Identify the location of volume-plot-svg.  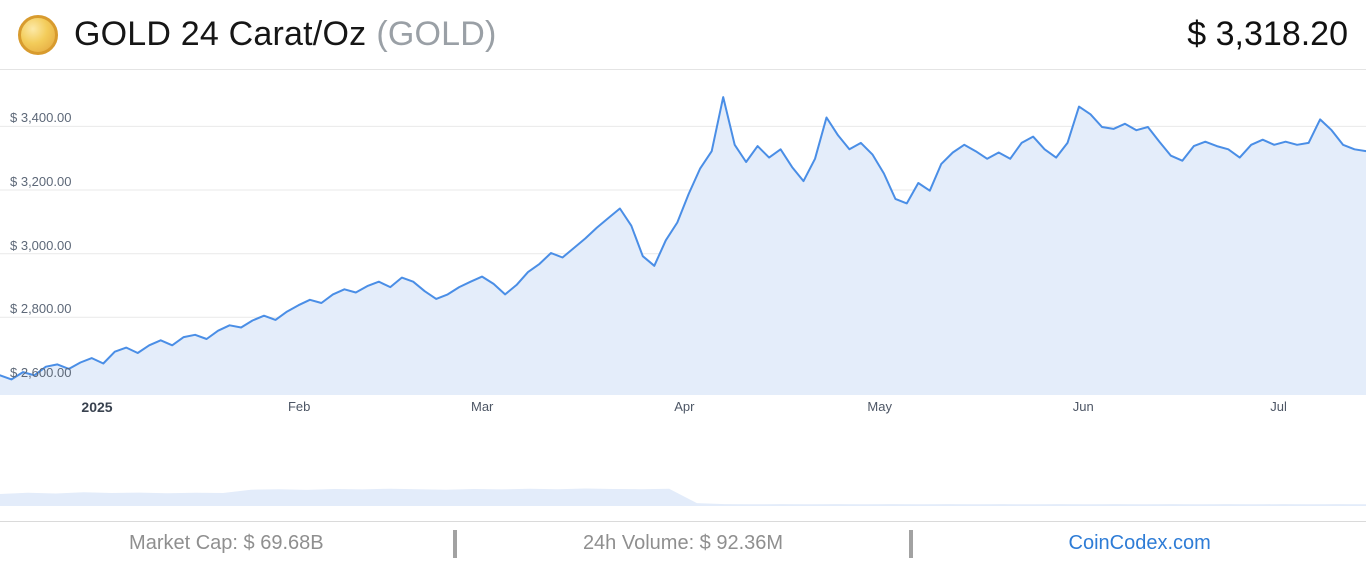
(683, 497).